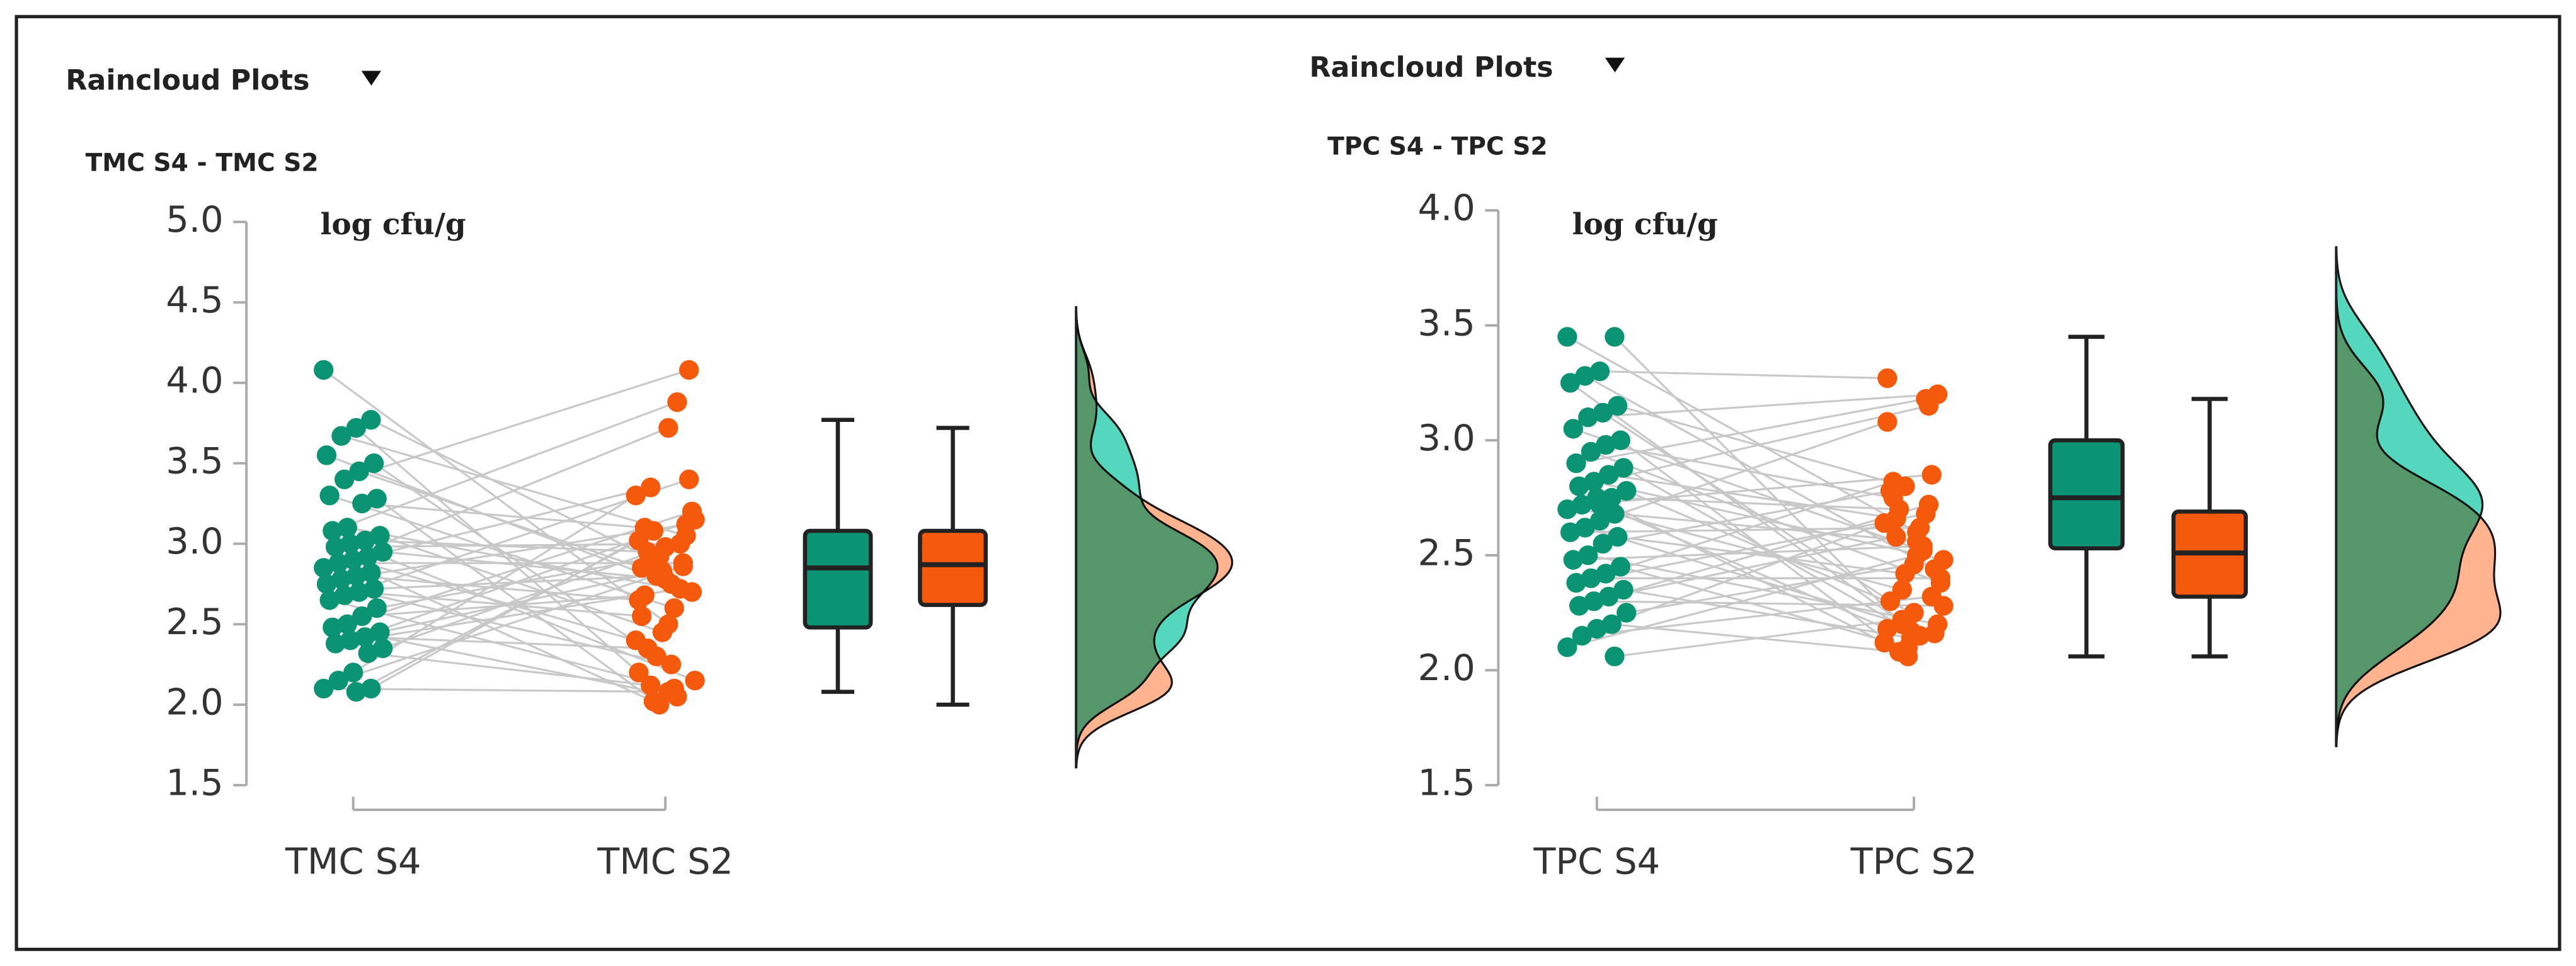 This screenshot has width=2576, height=966. What do you see at coordinates (1446, 438) in the screenshot?
I see `y-tick-label: 3.0` at bounding box center [1446, 438].